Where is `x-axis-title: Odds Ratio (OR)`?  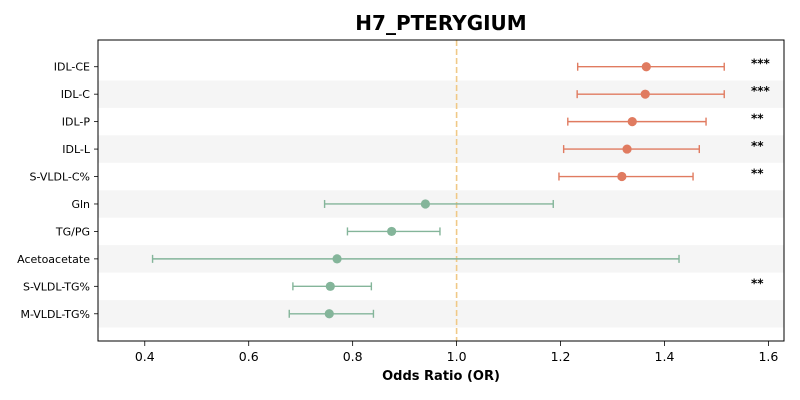
x-axis-title: Odds Ratio (OR) is located at coordinates (441, 376).